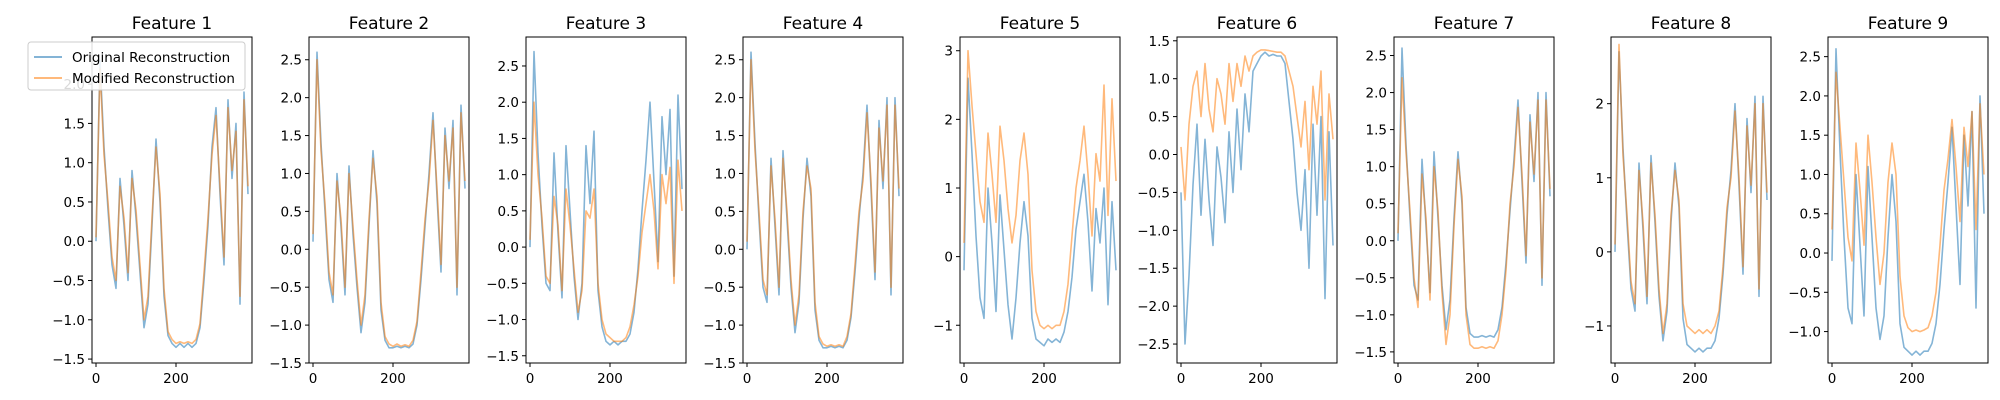 The height and width of the screenshot is (400, 2000). I want to click on y-tick-label: 0, so click(948, 258).